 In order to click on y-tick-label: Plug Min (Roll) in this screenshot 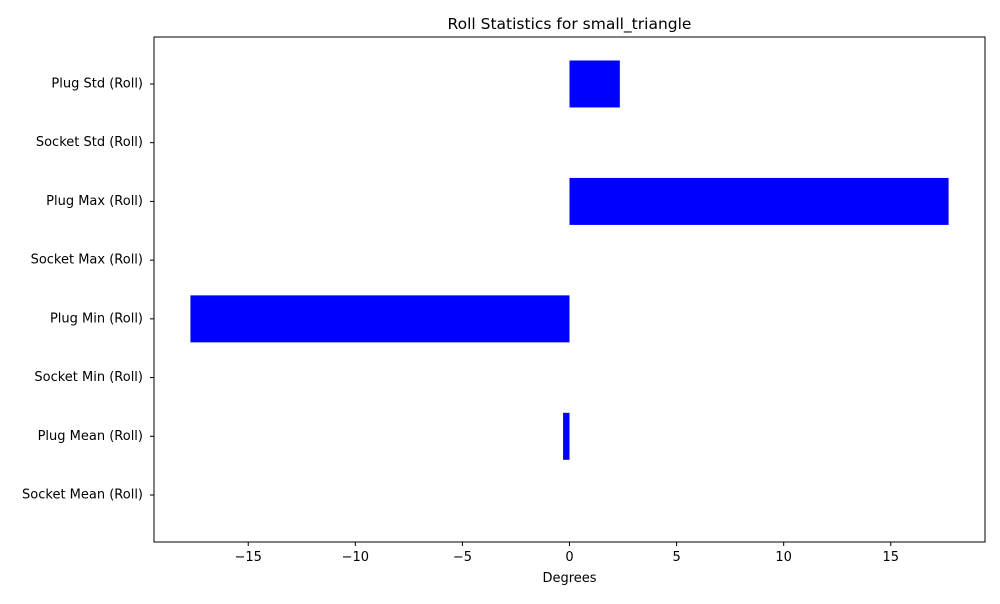, I will do `click(96, 318)`.